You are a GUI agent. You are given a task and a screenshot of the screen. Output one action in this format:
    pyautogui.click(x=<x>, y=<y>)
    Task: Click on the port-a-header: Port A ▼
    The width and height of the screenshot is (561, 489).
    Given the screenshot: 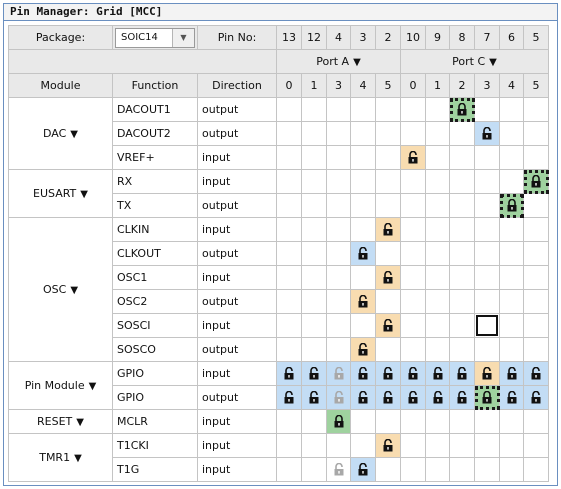 What is the action you would take?
    pyautogui.click(x=338, y=61)
    